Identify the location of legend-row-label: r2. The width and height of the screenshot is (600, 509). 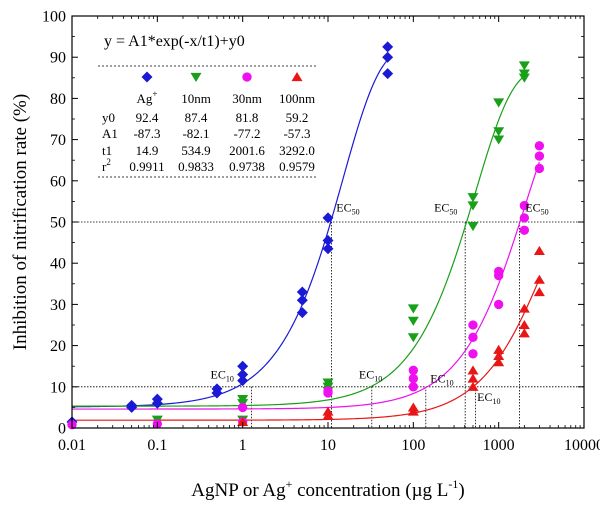
(106, 165).